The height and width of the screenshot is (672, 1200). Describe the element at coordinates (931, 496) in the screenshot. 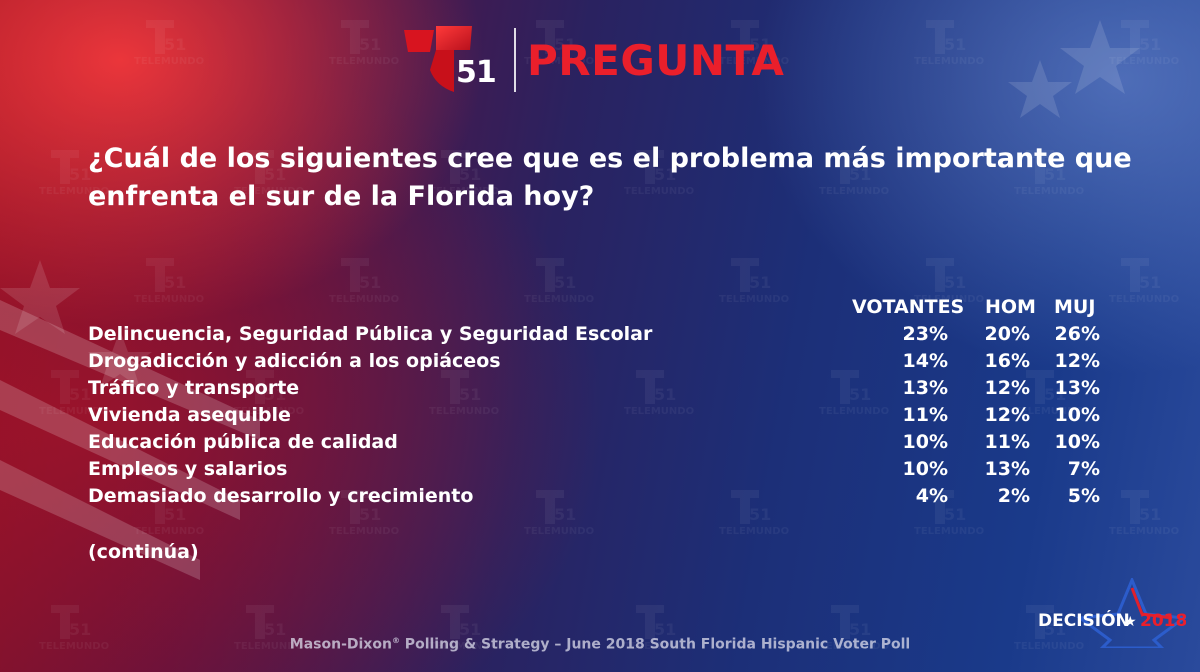

I see `value-votantes: 4%` at that location.